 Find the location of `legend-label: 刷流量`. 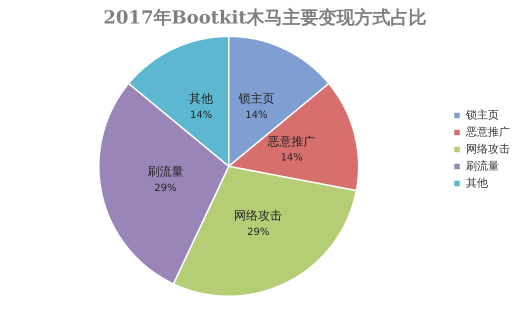

legend-label: 刷流量 is located at coordinates (482, 165).